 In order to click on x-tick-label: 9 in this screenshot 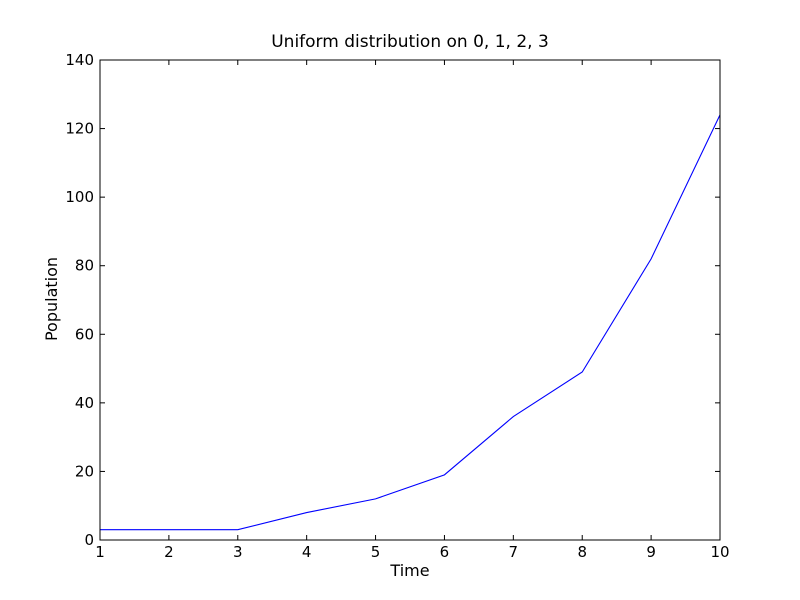, I will do `click(651, 552)`.